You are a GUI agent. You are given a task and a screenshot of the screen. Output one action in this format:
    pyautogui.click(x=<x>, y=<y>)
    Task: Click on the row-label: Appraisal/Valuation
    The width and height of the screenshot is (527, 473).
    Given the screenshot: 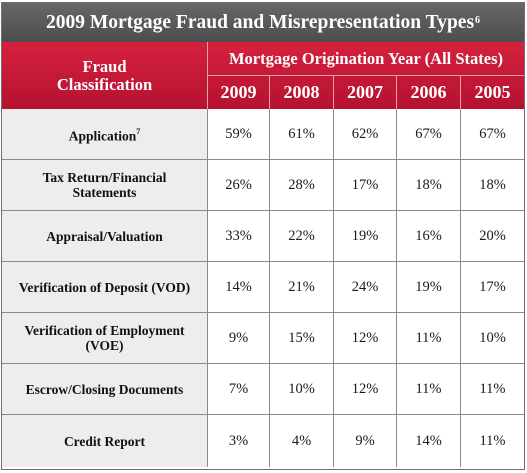 What is the action you would take?
    pyautogui.click(x=105, y=236)
    